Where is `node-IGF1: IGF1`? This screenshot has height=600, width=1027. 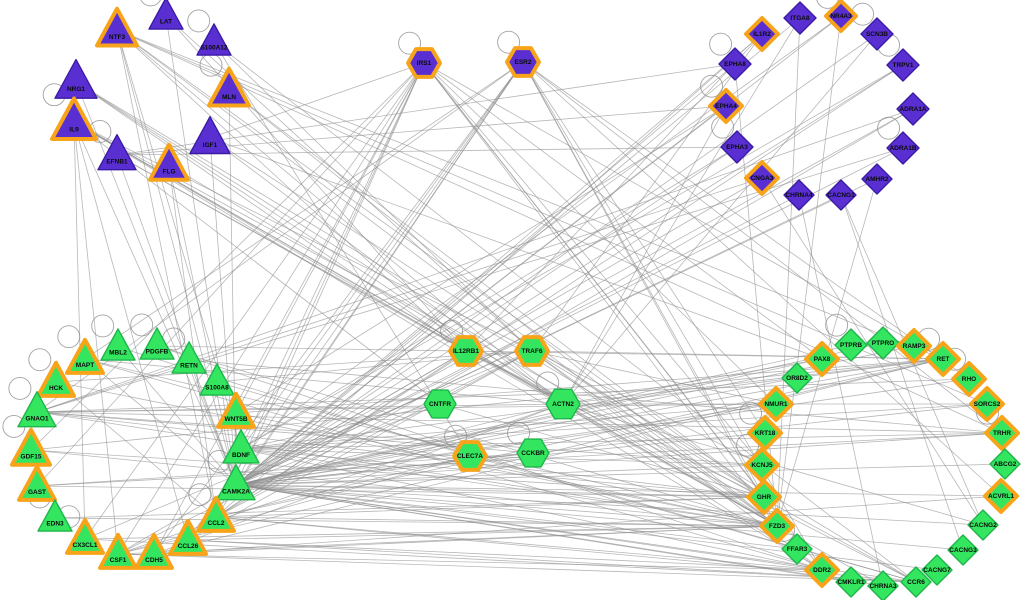 node-IGF1: IGF1 is located at coordinates (210, 135).